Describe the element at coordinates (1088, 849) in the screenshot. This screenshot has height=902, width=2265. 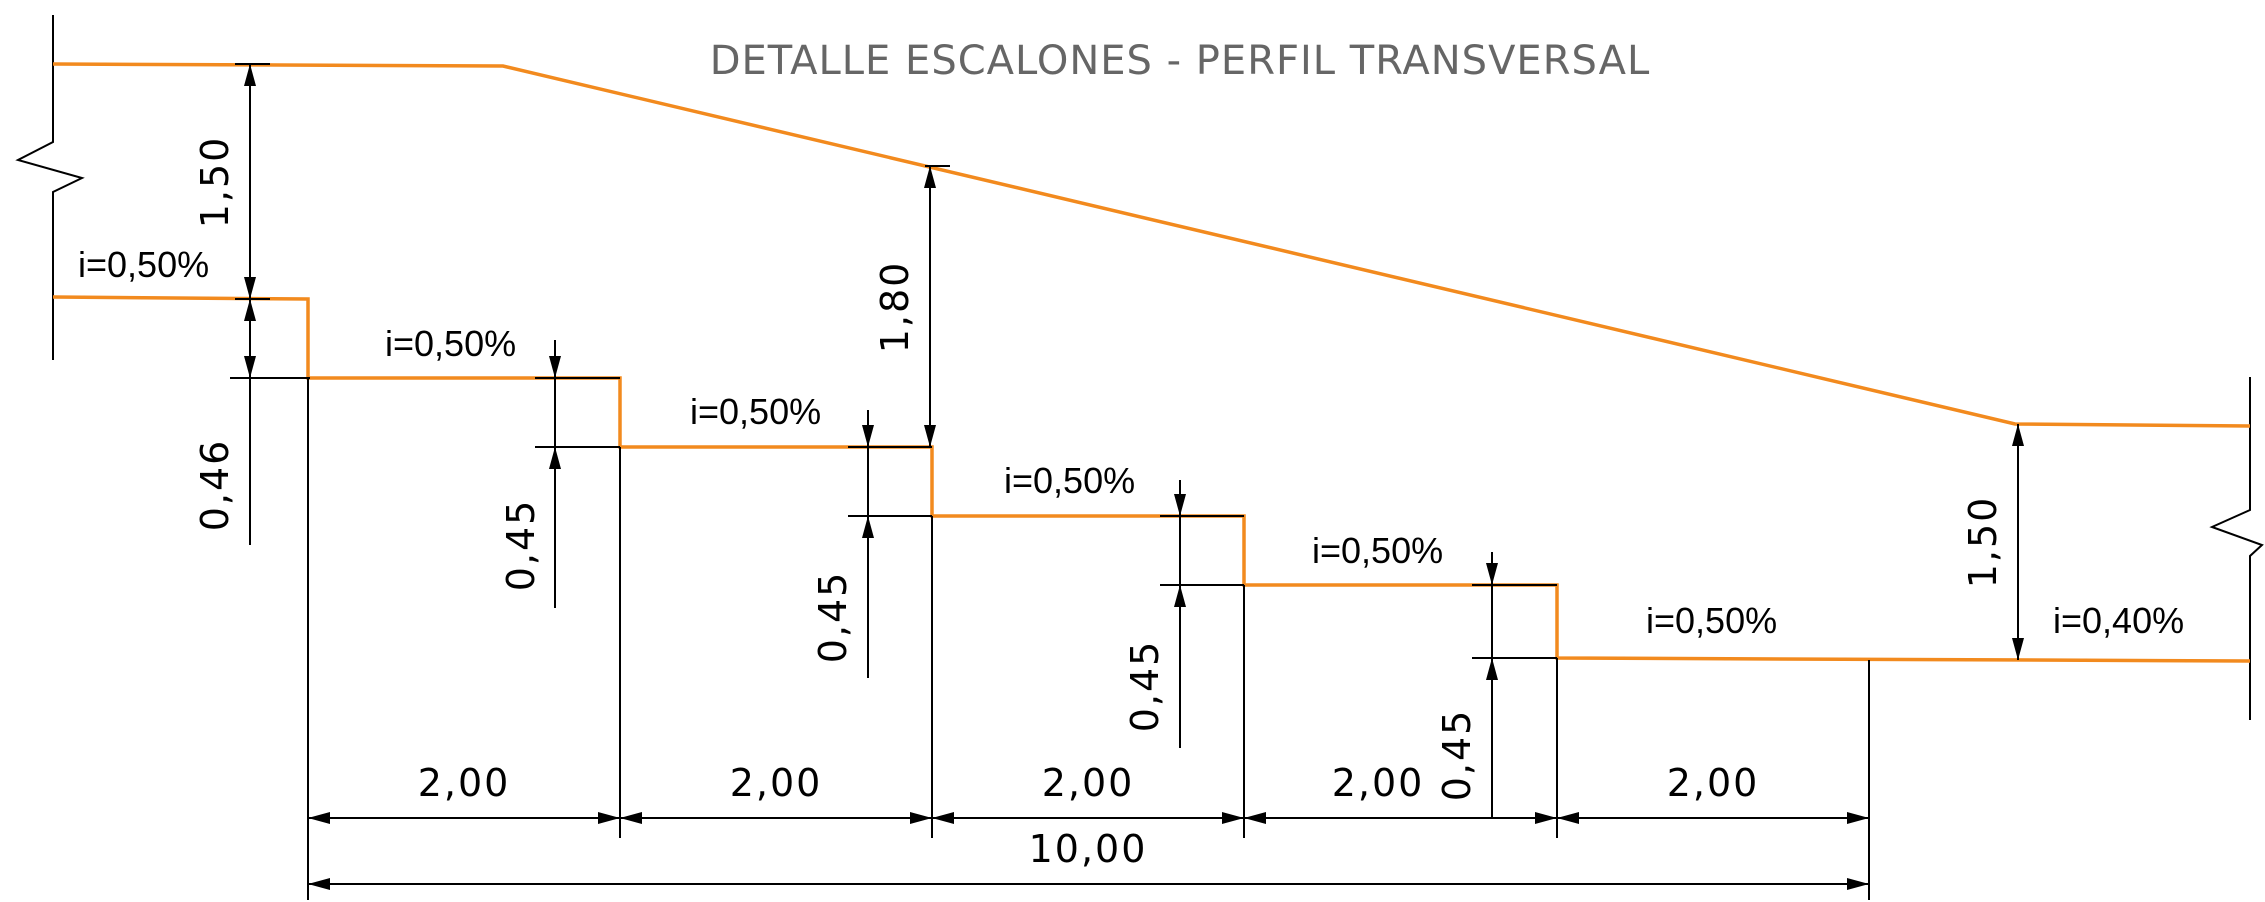
I see `dim-total-label: 10,00` at that location.